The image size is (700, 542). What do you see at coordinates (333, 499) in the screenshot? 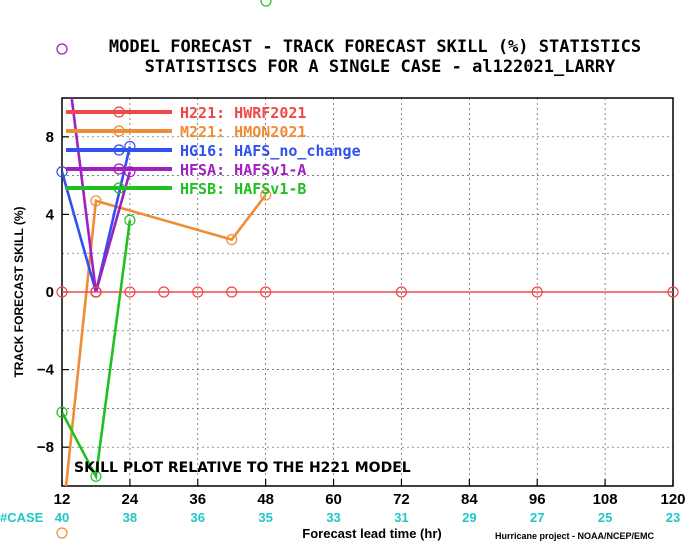
I see `x-tick-label: 60` at bounding box center [333, 499].